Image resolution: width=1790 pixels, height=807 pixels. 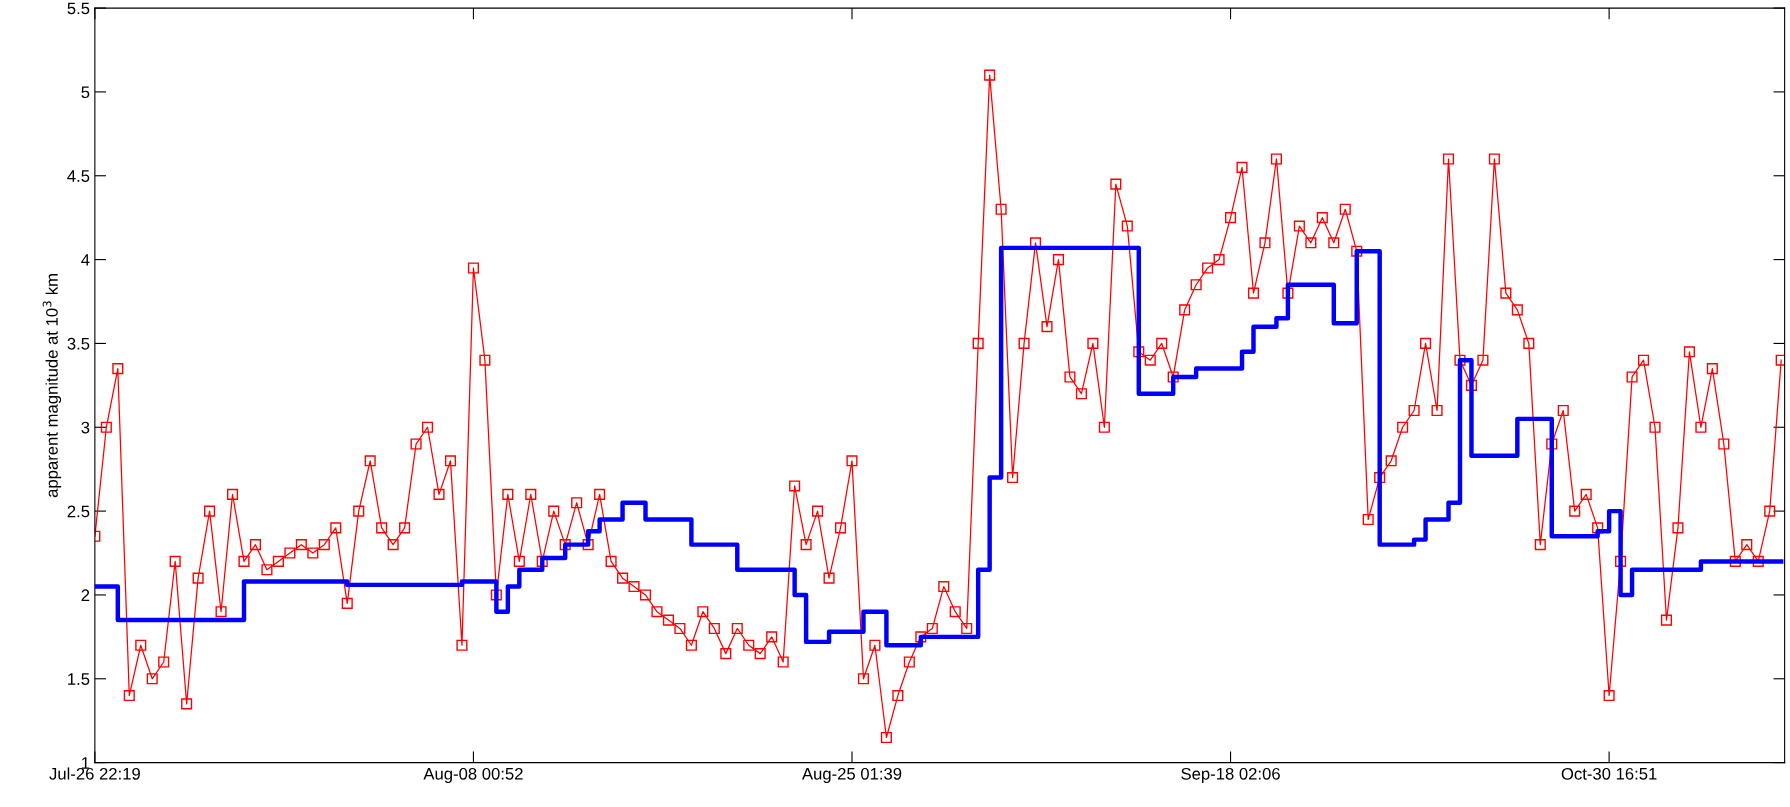 I want to click on x-tick-label: Sep-18 02:06, so click(x=1230, y=775).